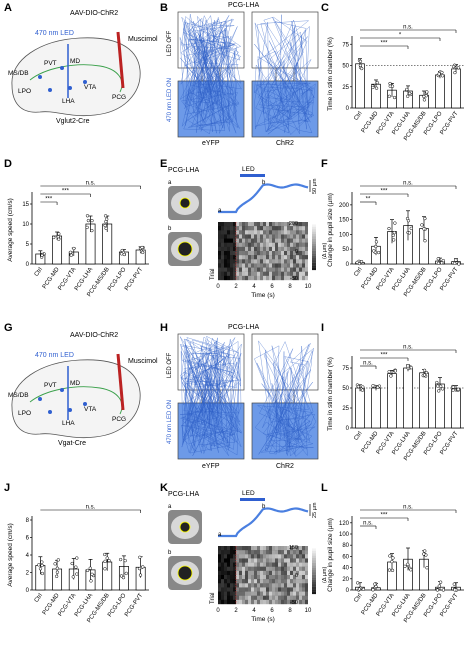 The width and height of the screenshot is (474, 645). Describe the element at coordinates (360, 408) in the screenshot. I see `bar` at that location.